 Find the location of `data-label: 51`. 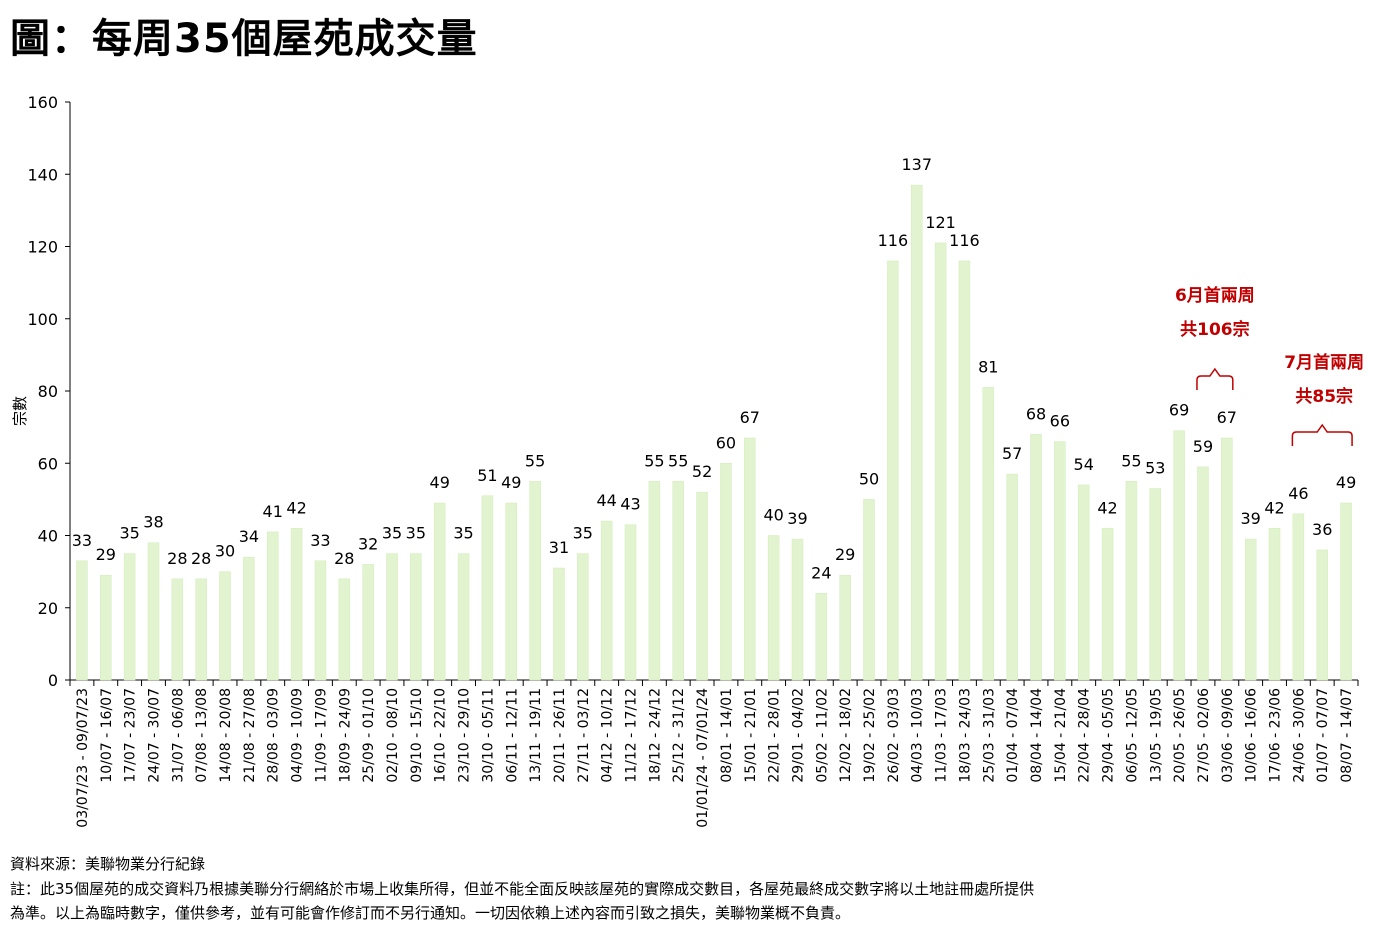

data-label: 51 is located at coordinates (487, 475).